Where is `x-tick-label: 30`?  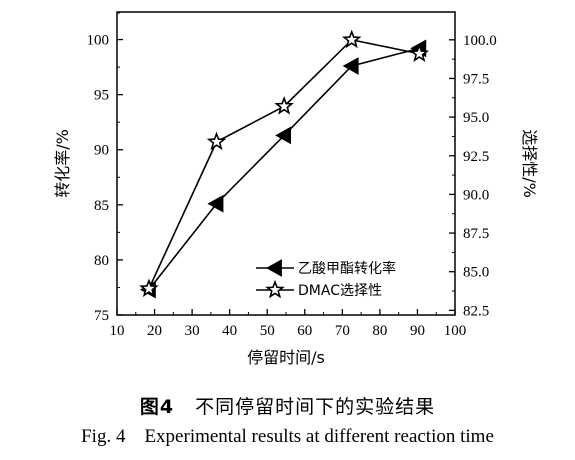 x-tick-label: 30 is located at coordinates (192, 331).